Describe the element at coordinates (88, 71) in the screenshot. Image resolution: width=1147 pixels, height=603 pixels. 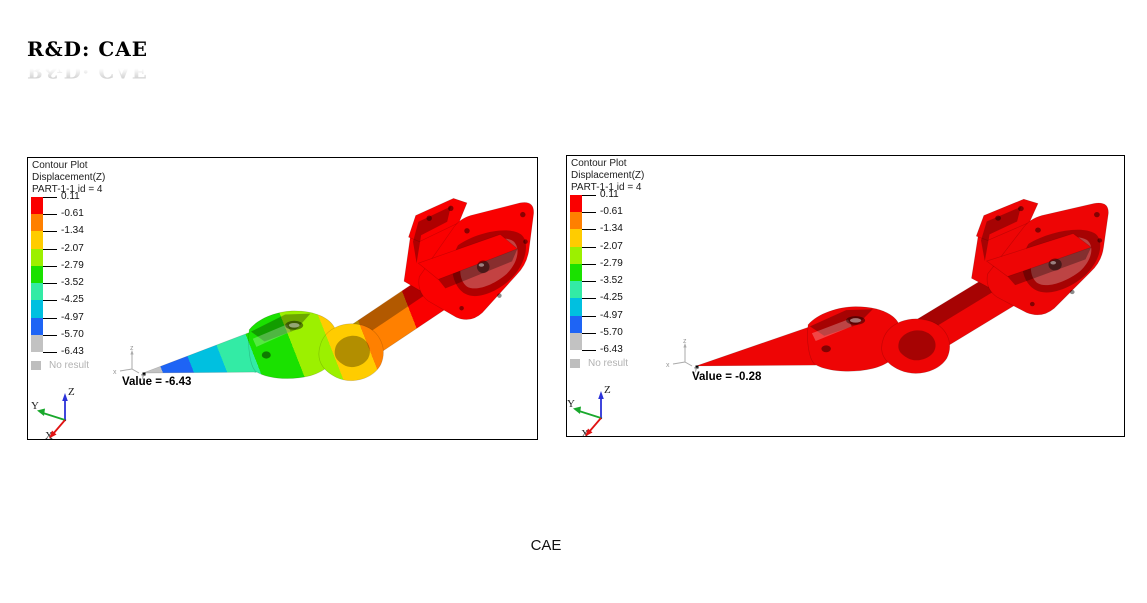
I see `slide-title-reflection: R&D: CAE` at that location.